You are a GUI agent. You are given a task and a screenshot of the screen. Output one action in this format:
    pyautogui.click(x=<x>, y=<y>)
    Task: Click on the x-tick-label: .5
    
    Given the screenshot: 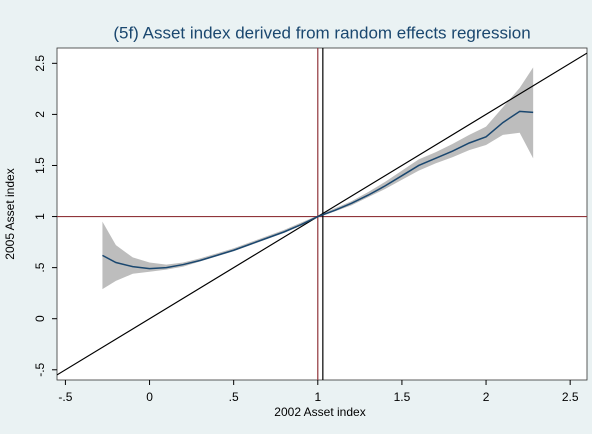 What is the action you would take?
    pyautogui.click(x=234, y=397)
    